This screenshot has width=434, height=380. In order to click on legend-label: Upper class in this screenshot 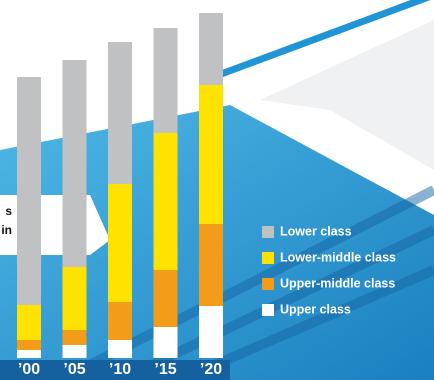, I will do `click(315, 309)`.